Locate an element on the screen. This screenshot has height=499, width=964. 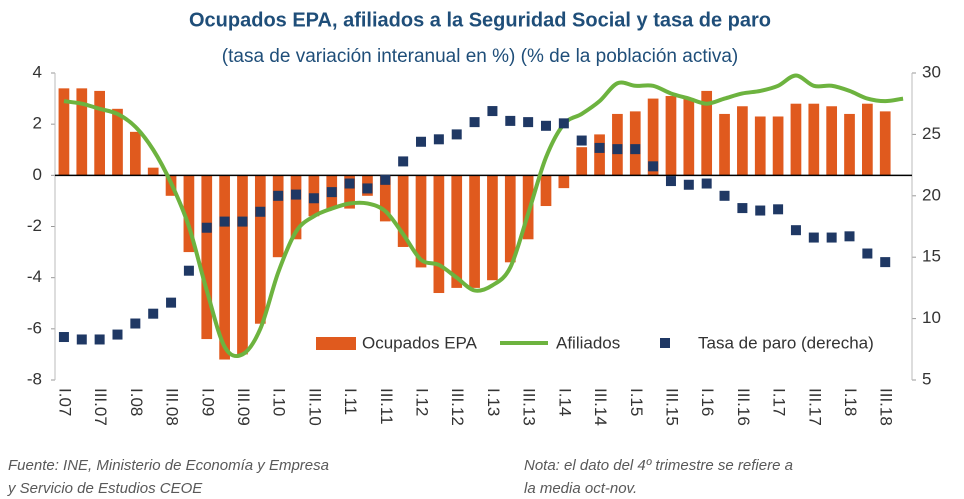
y-tick-label: -8 is located at coordinates (34, 378).